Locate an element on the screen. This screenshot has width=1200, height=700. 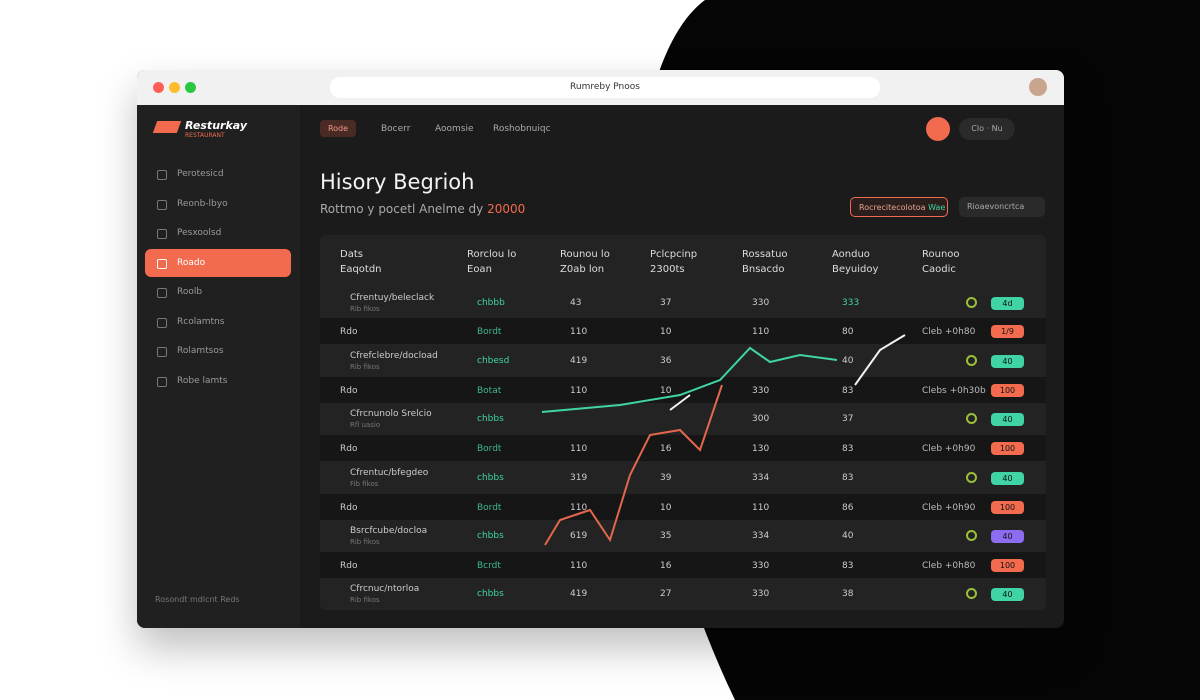
table-row: Rdo Bordt 110 10 110 80 Cleb +0h80 1/9 is located at coordinates (683, 331).